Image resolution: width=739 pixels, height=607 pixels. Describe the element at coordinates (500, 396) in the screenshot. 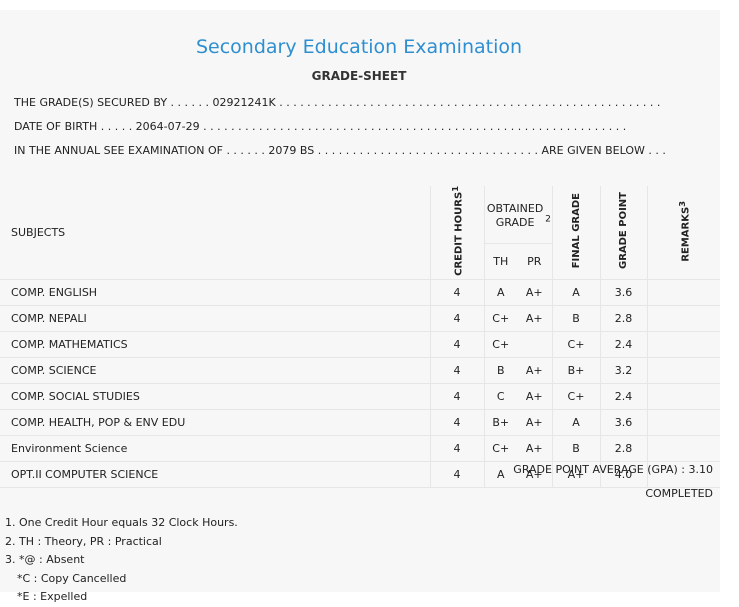

I see `cell-th-grade: C` at that location.